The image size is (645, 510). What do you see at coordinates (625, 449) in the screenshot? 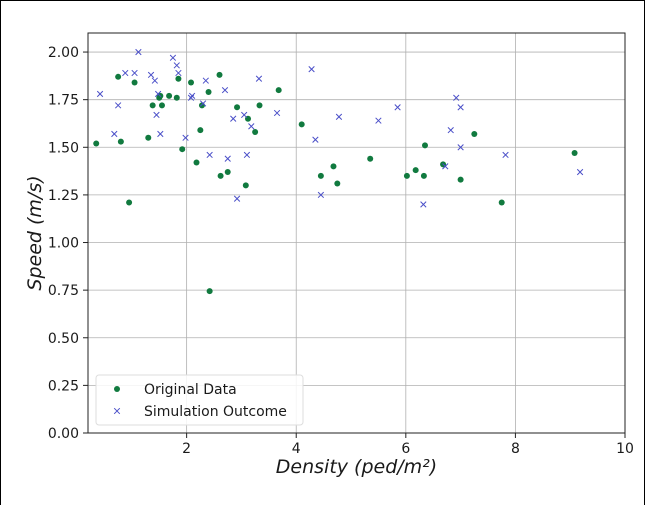
I see `x-tick-label: 10` at bounding box center [625, 449].